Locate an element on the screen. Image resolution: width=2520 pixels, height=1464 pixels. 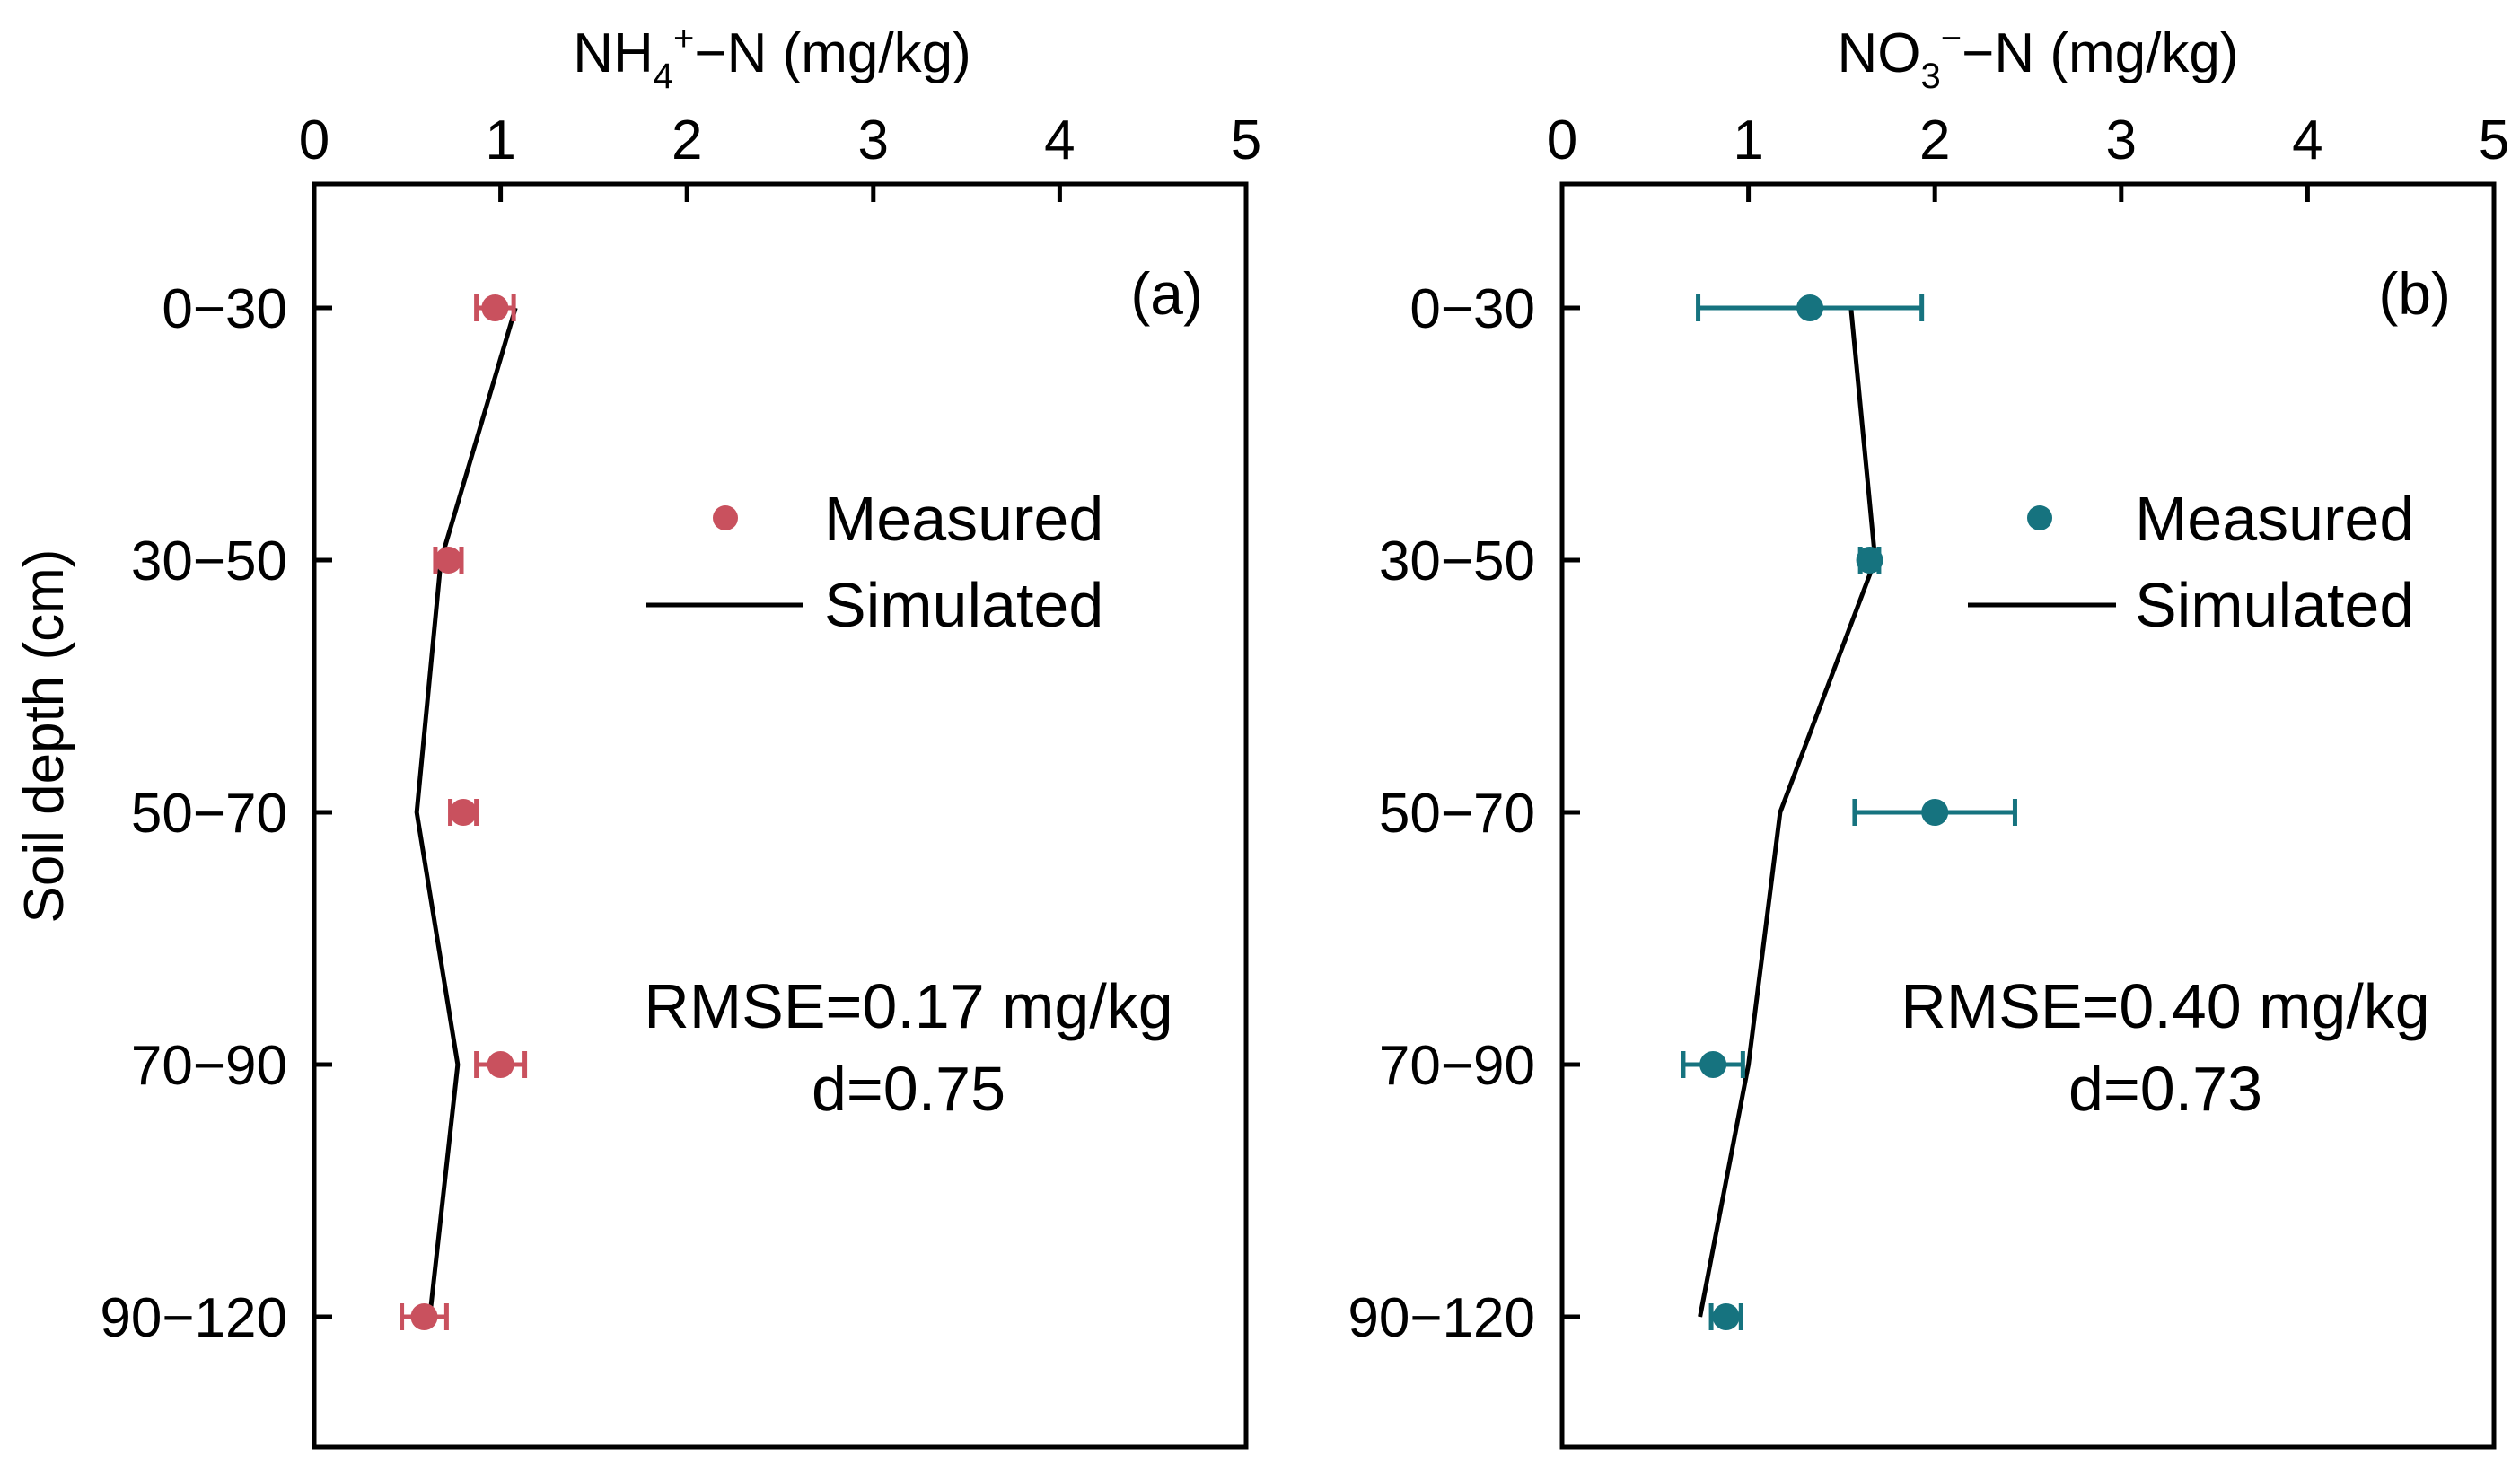
x-title-main: NH is located at coordinates (614, 53).